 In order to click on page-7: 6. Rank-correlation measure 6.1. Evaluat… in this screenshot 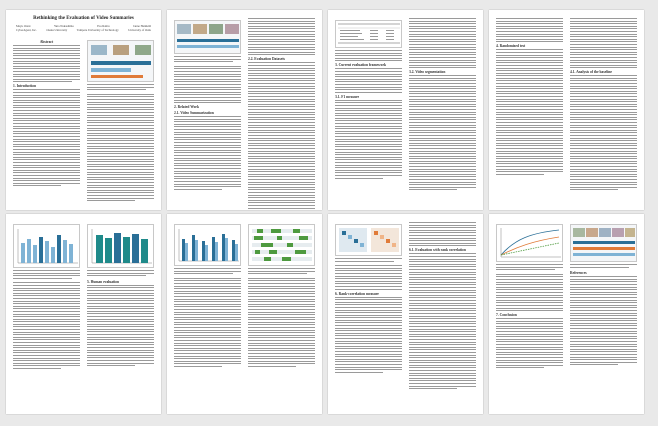, I will do `click(405, 314)`.